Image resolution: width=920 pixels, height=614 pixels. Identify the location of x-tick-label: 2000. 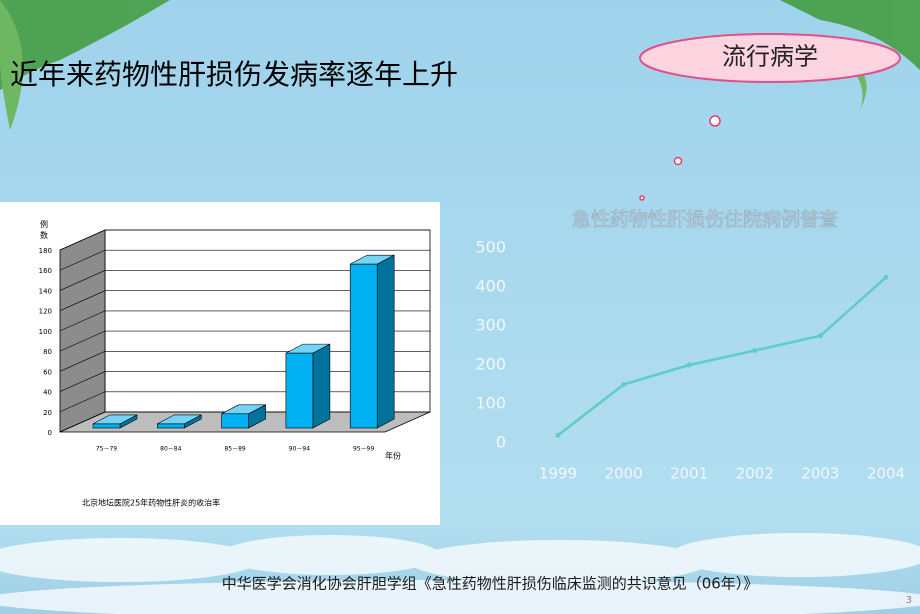
(624, 474).